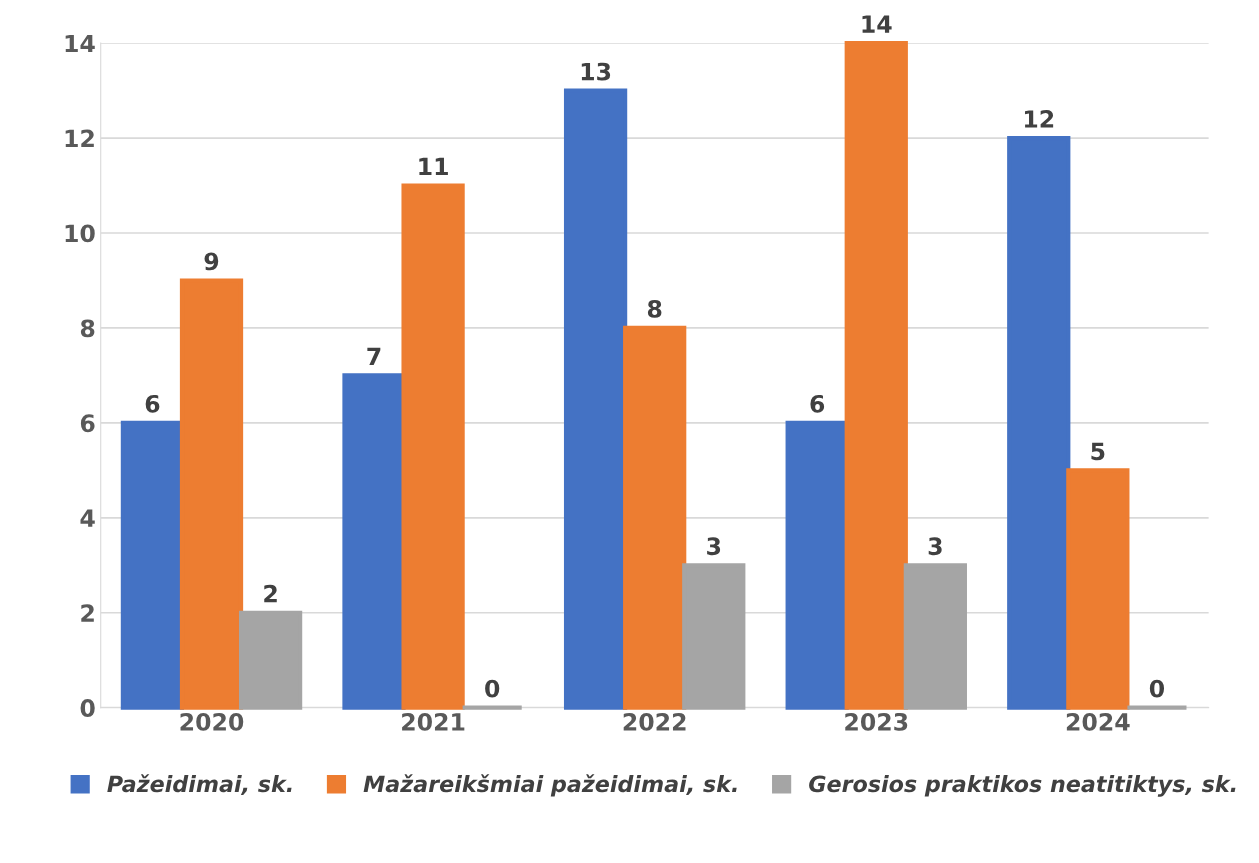  I want to click on legend-label: Gerosios praktikos neatitiktys, sk., so click(1022, 786).